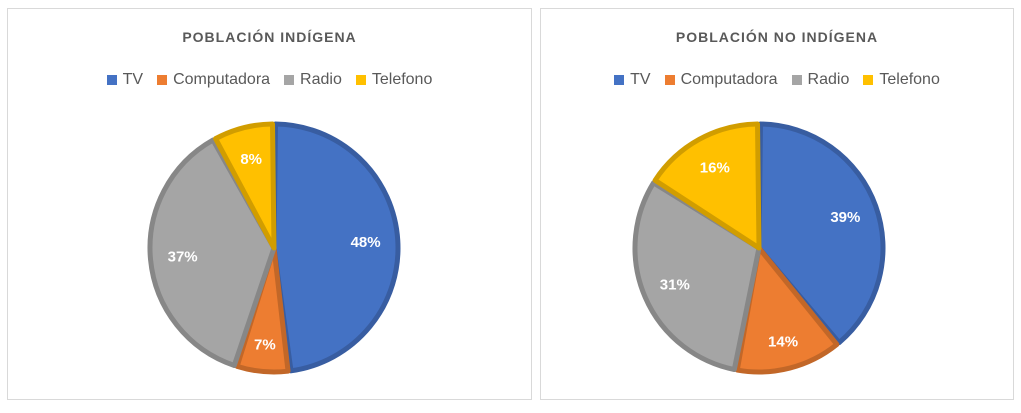 Image resolution: width=1021 pixels, height=413 pixels. What do you see at coordinates (675, 284) in the screenshot?
I see `data-label-radio: 31%` at bounding box center [675, 284].